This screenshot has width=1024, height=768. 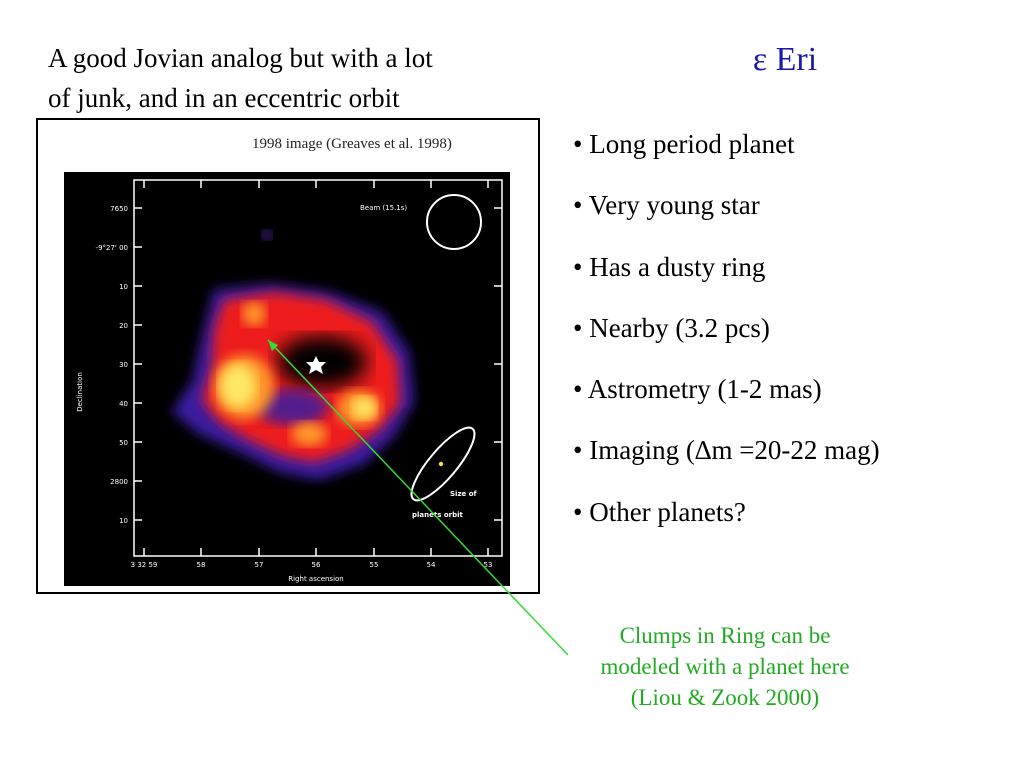 I want to click on y-tick-label: 7650, so click(x=119, y=209).